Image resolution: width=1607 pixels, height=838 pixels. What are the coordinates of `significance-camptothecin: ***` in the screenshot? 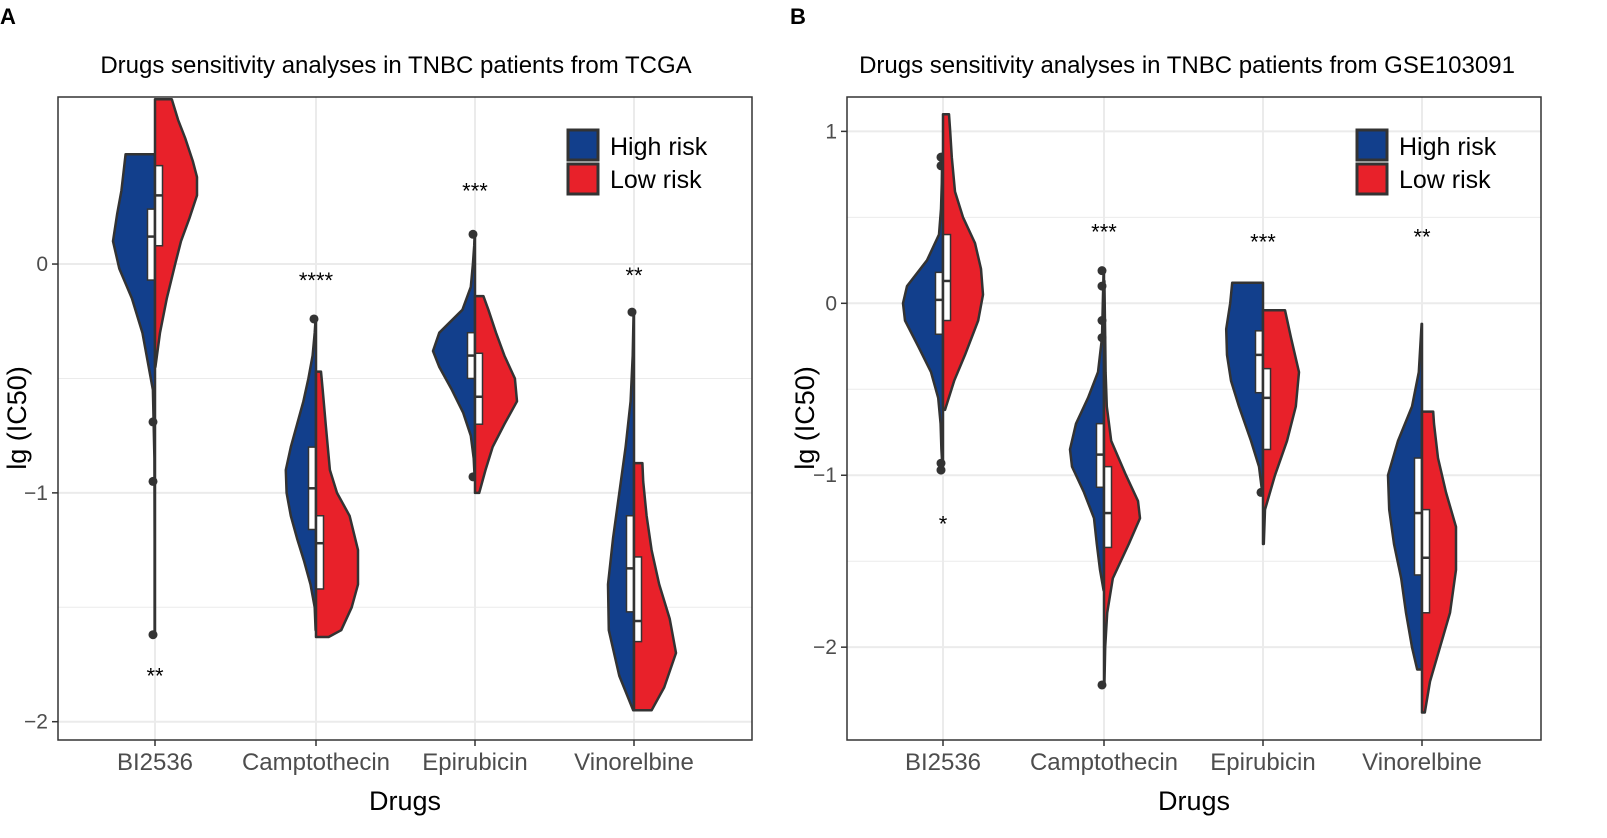 It's located at (1104, 231).